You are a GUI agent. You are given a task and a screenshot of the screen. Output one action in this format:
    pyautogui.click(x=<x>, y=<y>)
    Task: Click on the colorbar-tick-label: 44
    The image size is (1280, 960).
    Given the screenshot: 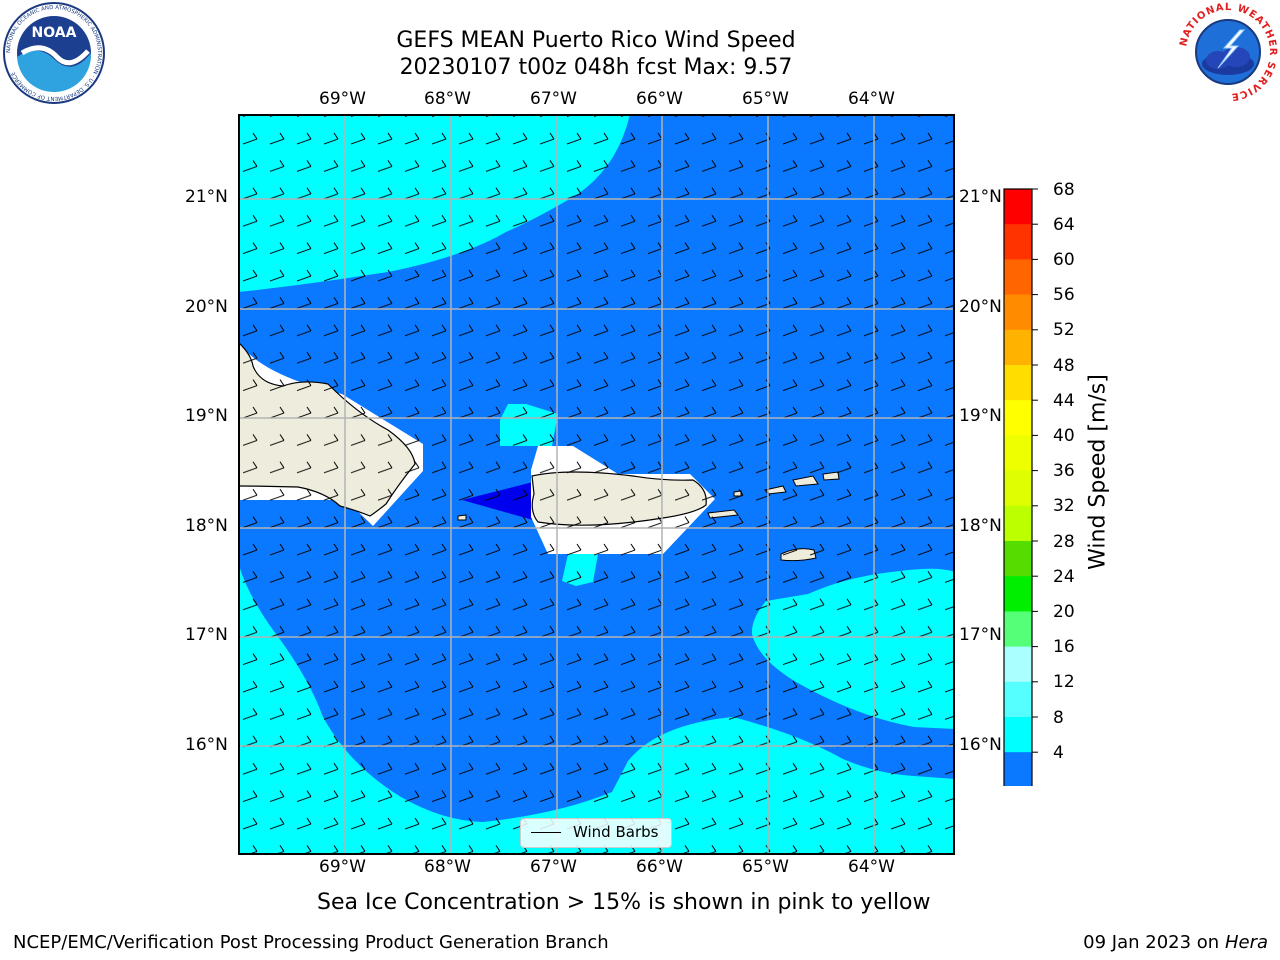 What is the action you would take?
    pyautogui.click(x=1064, y=401)
    